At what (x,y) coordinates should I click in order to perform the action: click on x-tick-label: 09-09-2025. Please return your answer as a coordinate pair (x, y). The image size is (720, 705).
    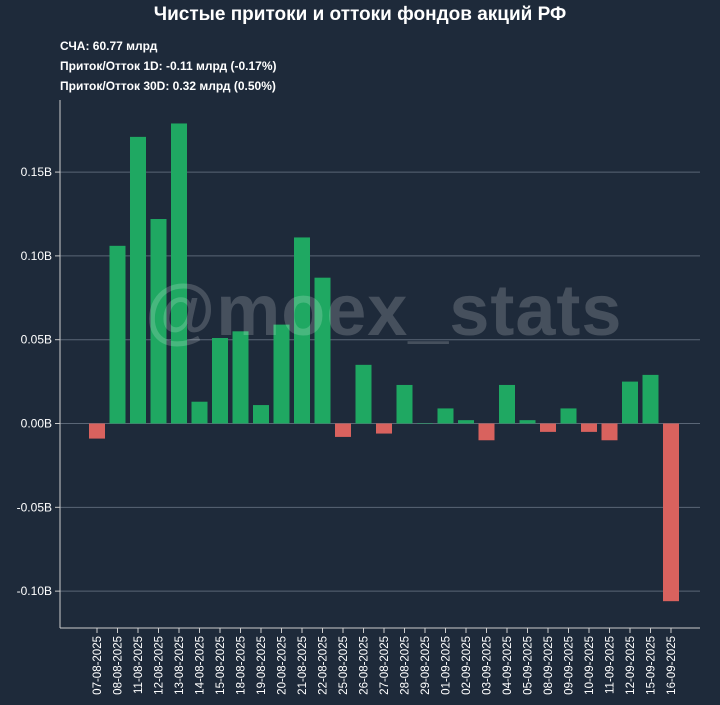
    Looking at the image, I should click on (570, 665).